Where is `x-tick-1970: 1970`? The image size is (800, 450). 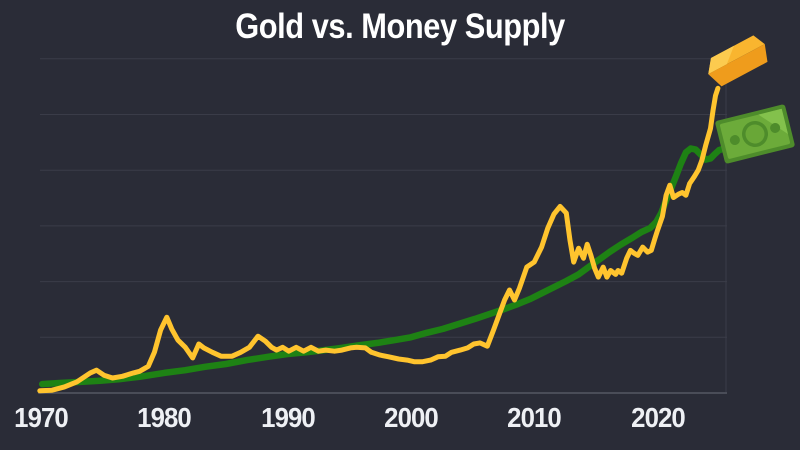
x-tick-1970: 1970 is located at coordinates (41, 417).